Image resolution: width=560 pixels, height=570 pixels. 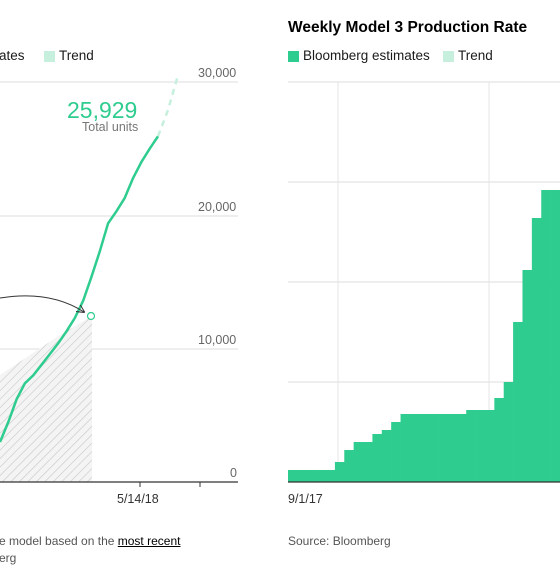 What do you see at coordinates (12, 55) in the screenshot?
I see `left-legend-estimates-label: ates` at bounding box center [12, 55].